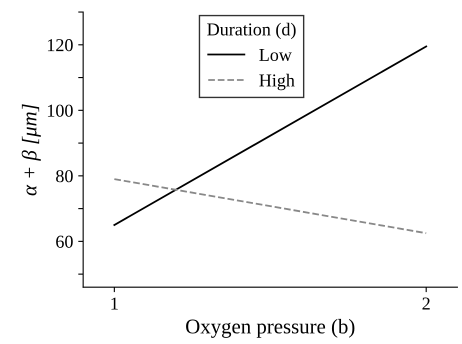 The height and width of the screenshot is (344, 462). I want to click on legend-label: Low, so click(275, 55).